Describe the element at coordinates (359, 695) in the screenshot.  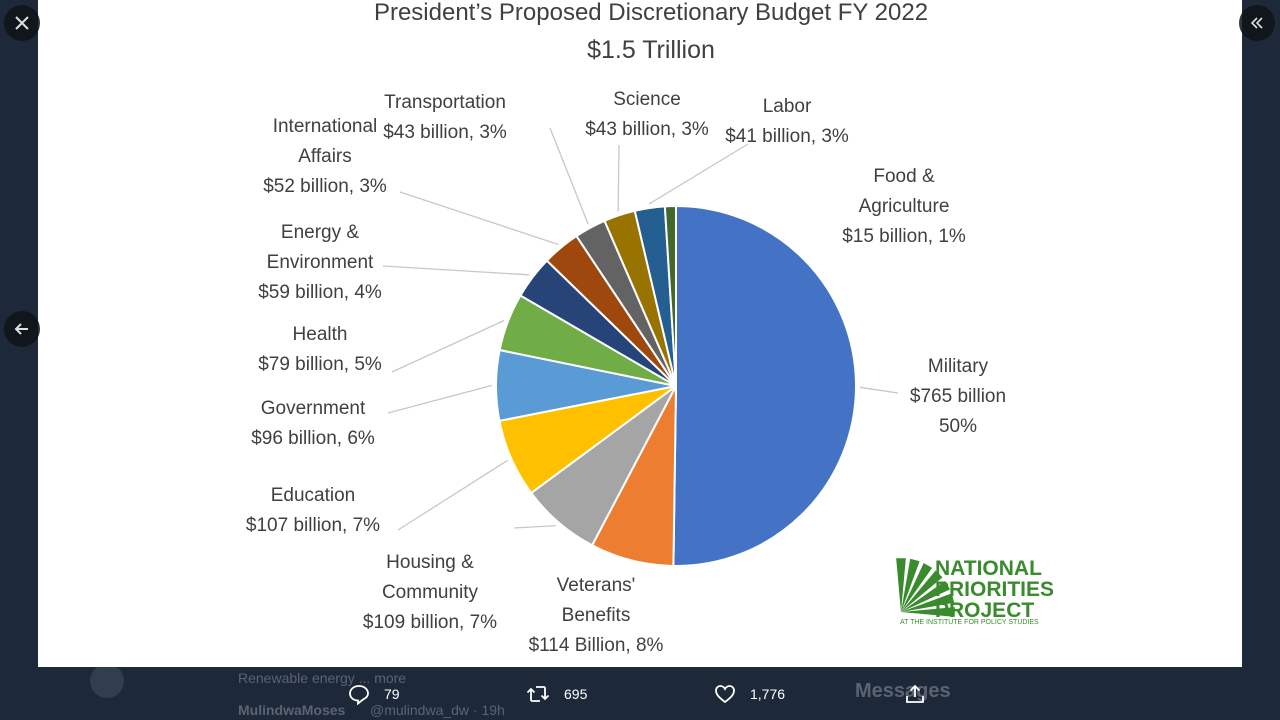
I see `reply-icon` at that location.